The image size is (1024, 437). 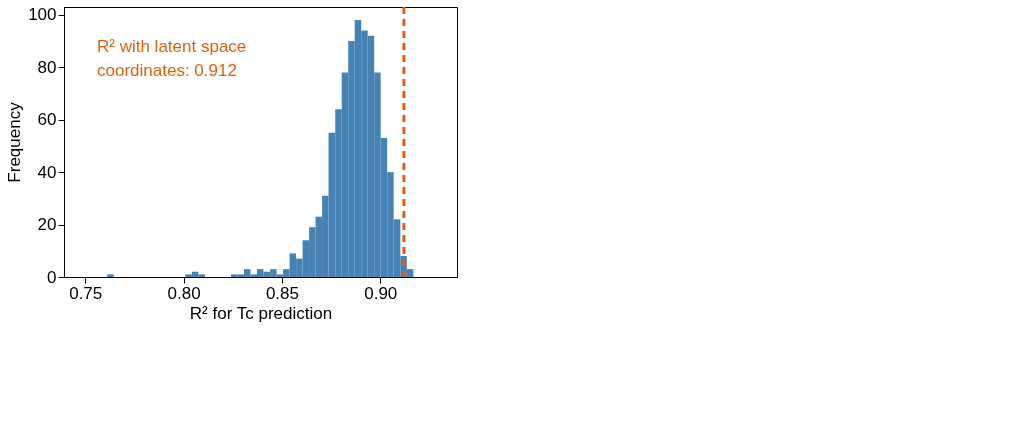 I want to click on y-tick-label: 60, so click(x=47, y=120).